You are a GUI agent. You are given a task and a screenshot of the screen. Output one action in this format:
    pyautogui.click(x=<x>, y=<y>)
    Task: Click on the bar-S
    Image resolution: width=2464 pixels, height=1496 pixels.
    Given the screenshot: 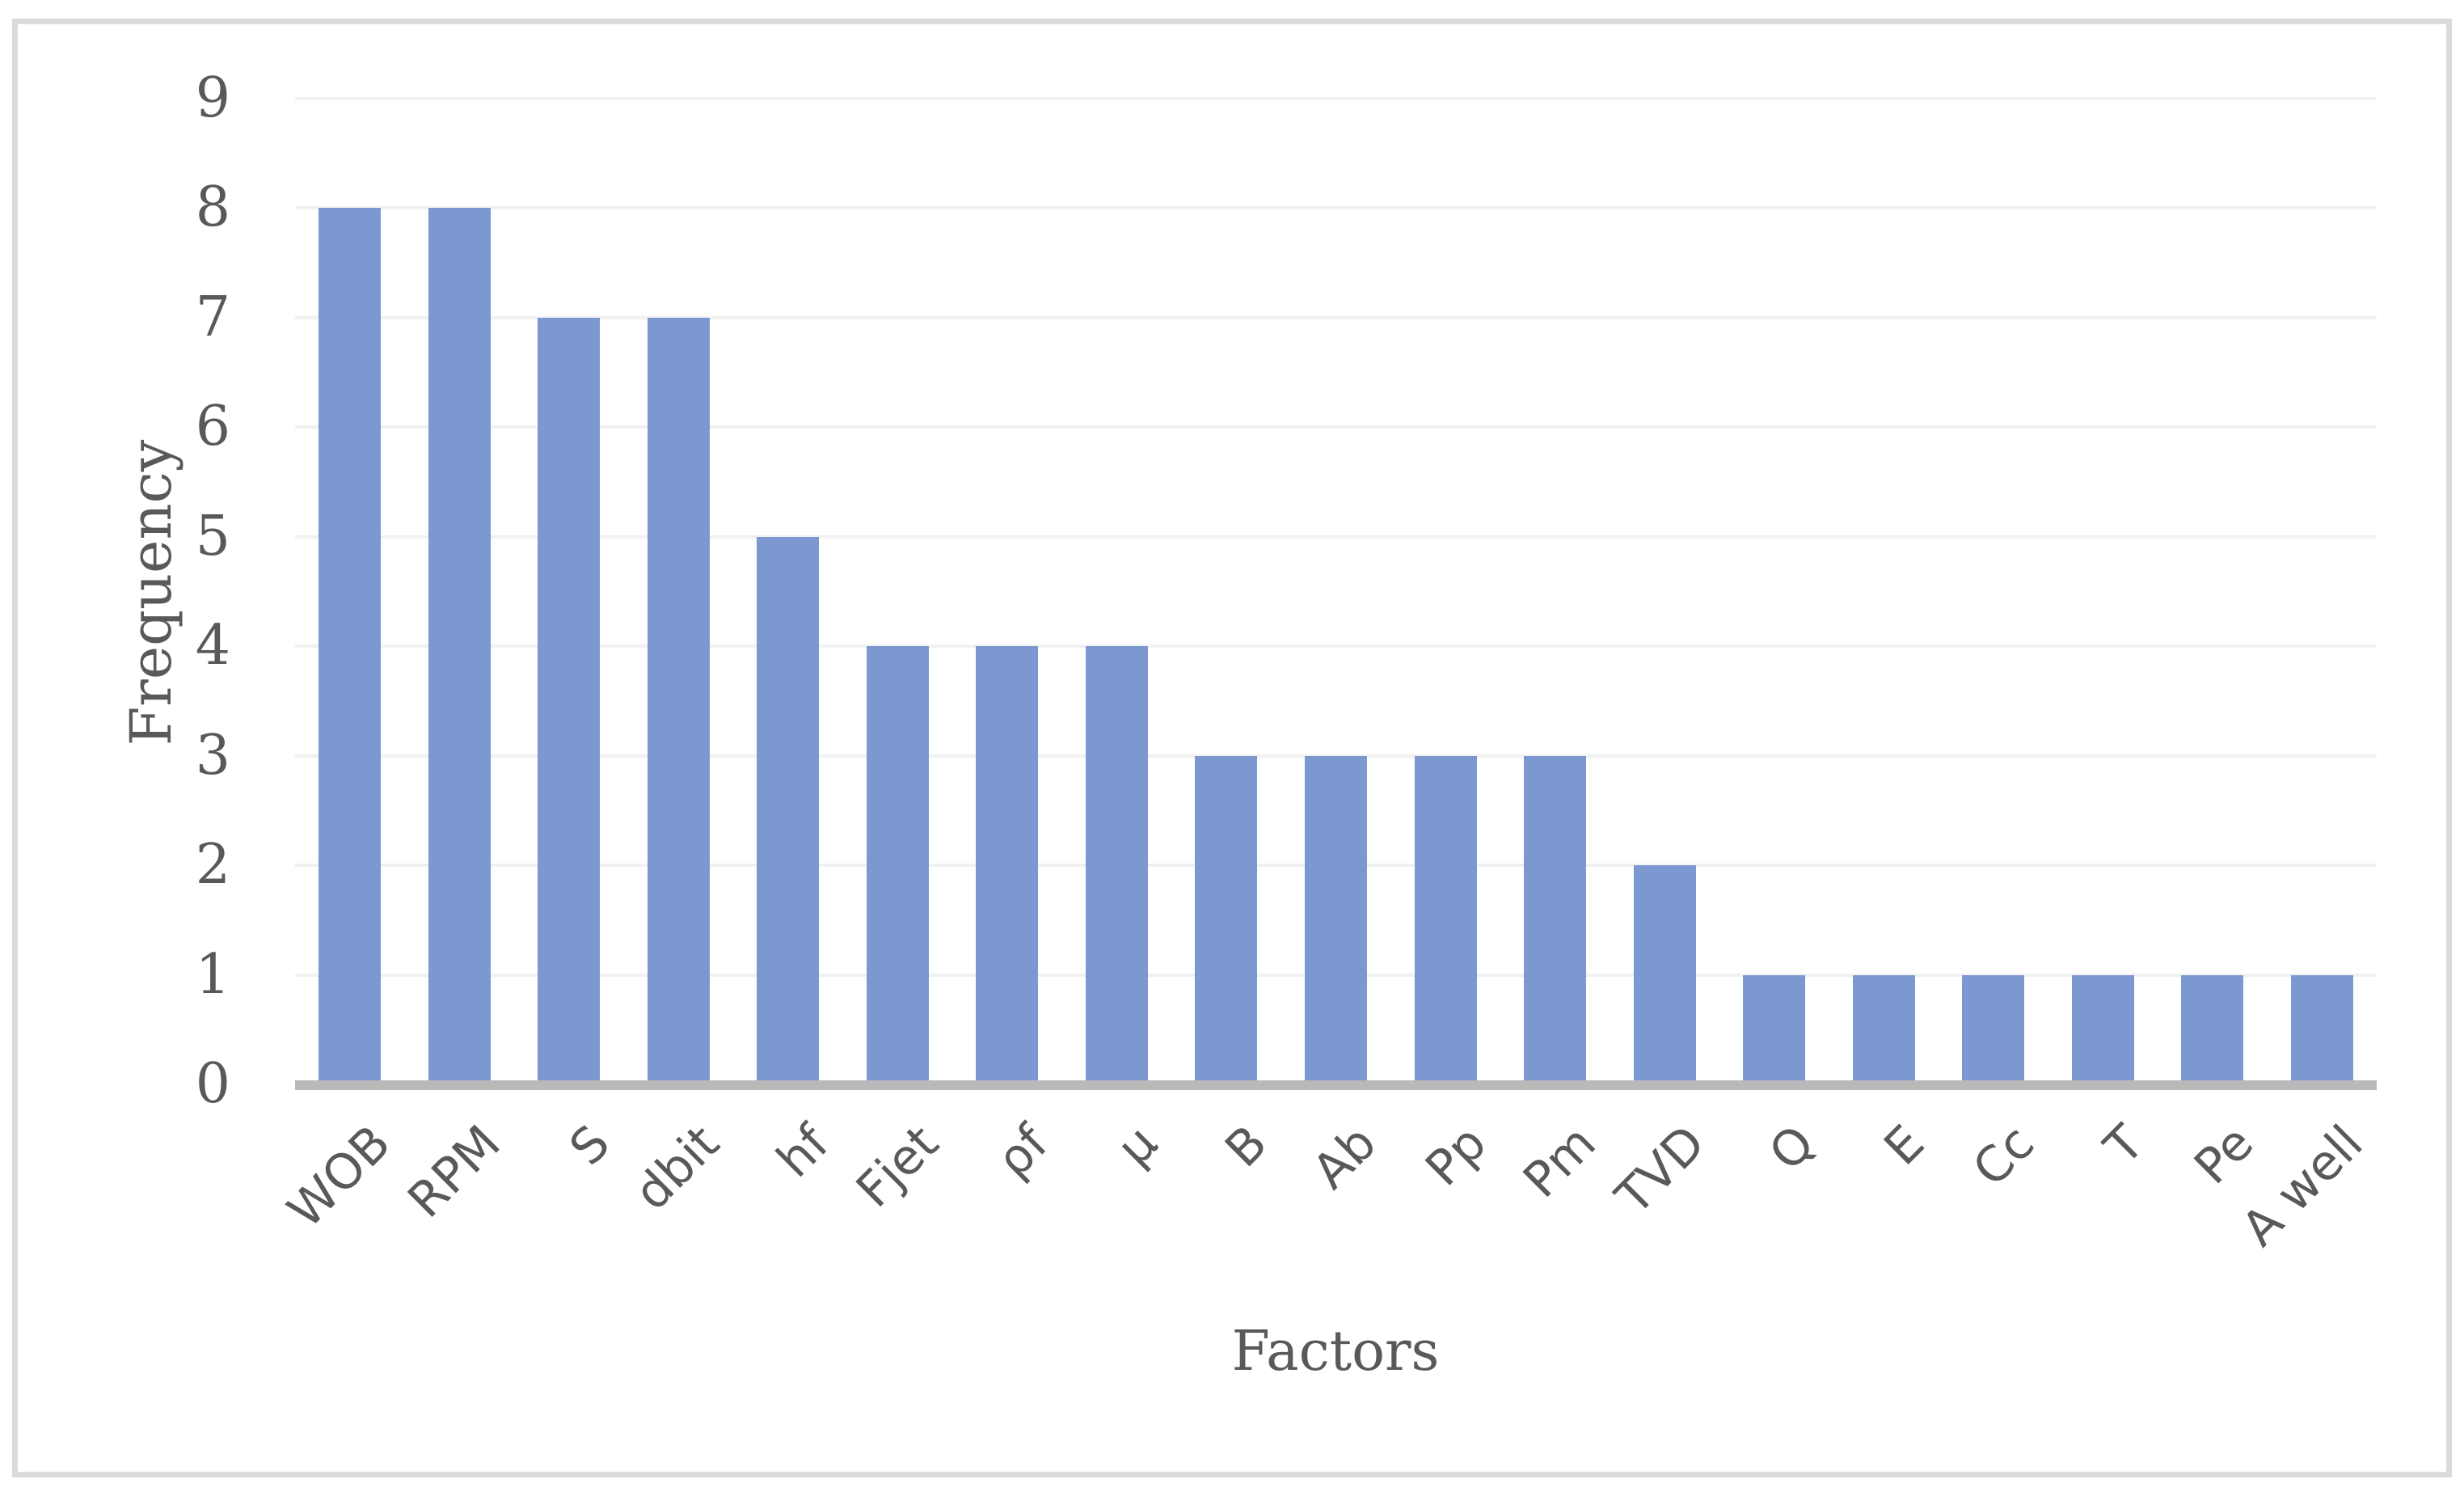 What is the action you would take?
    pyautogui.click(x=570, y=700)
    